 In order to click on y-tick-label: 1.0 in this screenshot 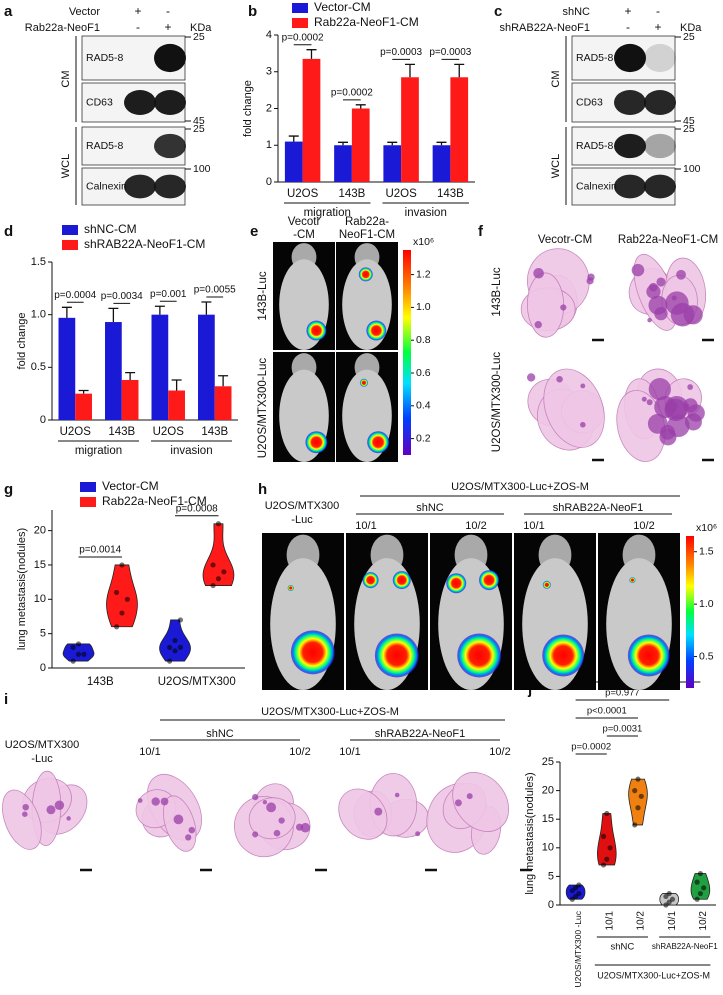, I will do `click(38, 315)`.